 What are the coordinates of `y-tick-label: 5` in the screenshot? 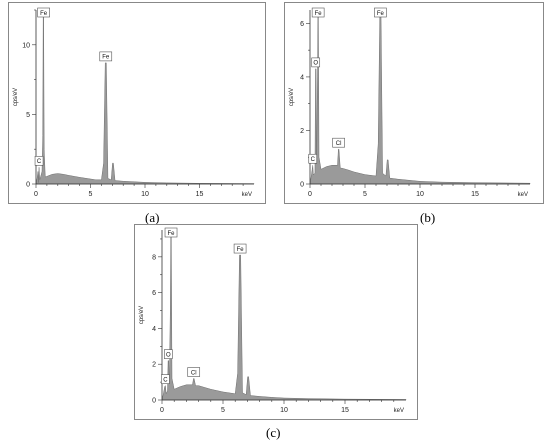 It's located at (28, 115).